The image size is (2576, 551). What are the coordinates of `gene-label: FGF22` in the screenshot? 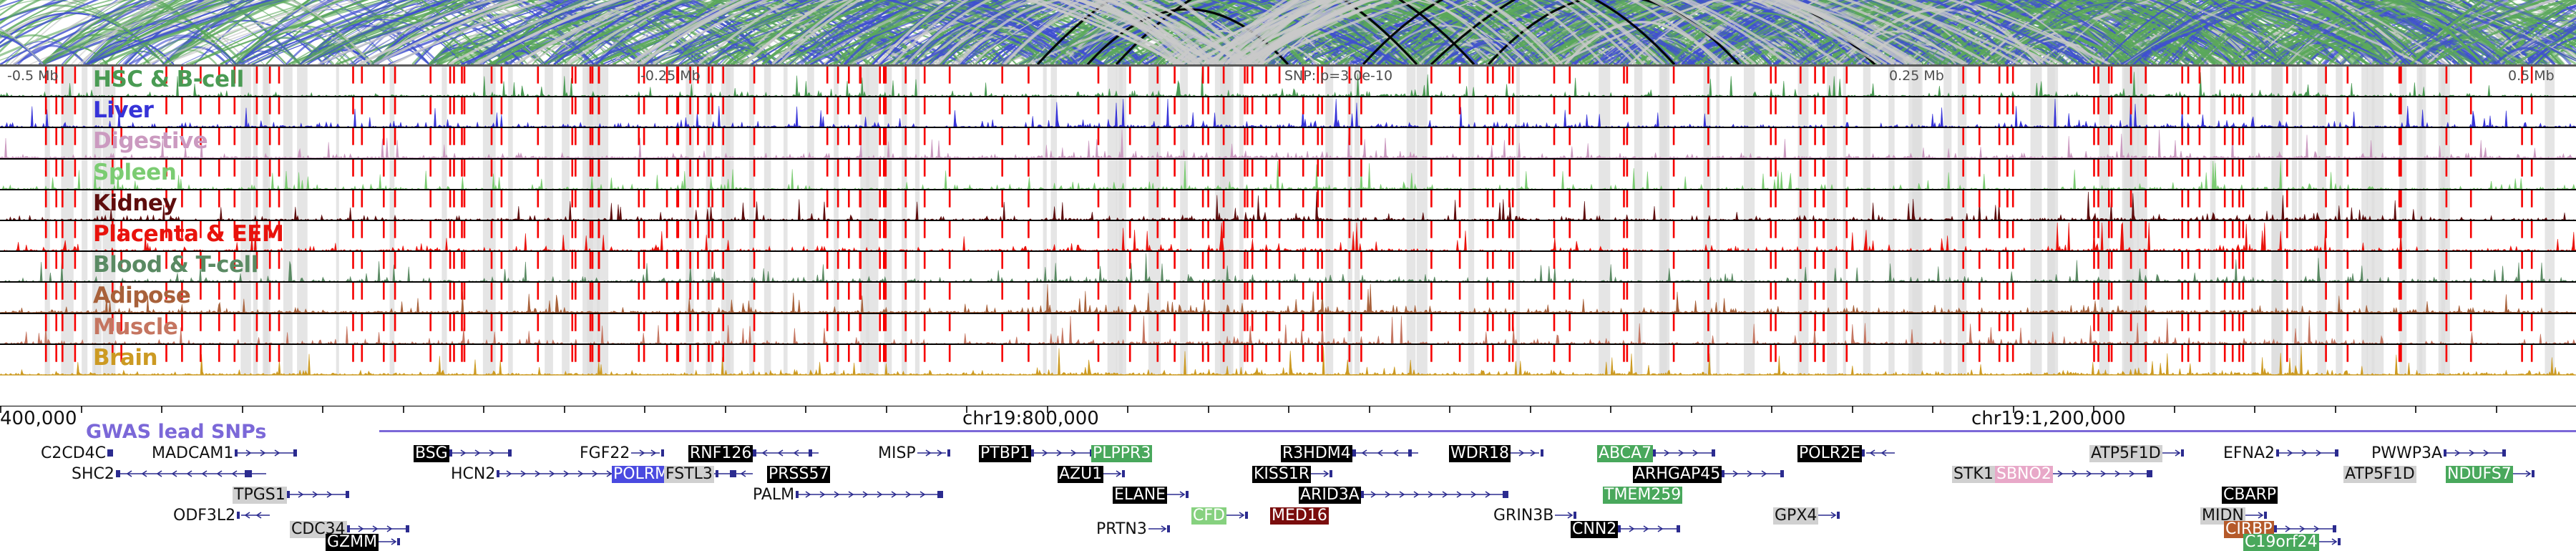 It's located at (605, 453).